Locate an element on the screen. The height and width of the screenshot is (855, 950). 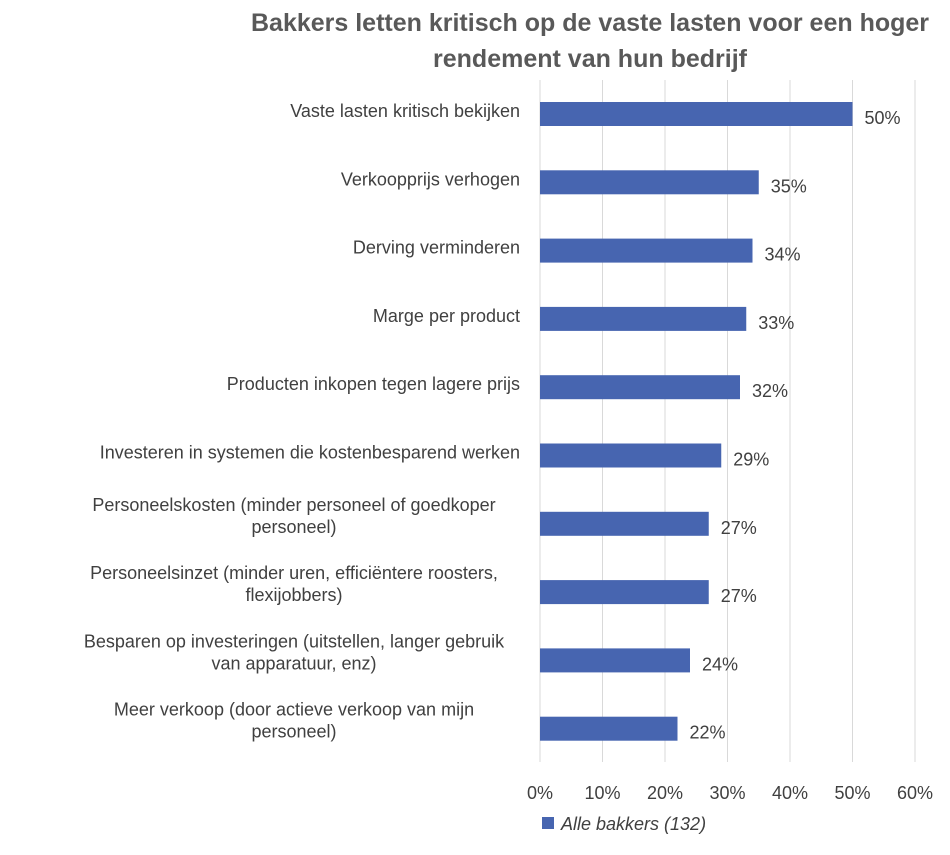
data-label: 29% is located at coordinates (751, 460).